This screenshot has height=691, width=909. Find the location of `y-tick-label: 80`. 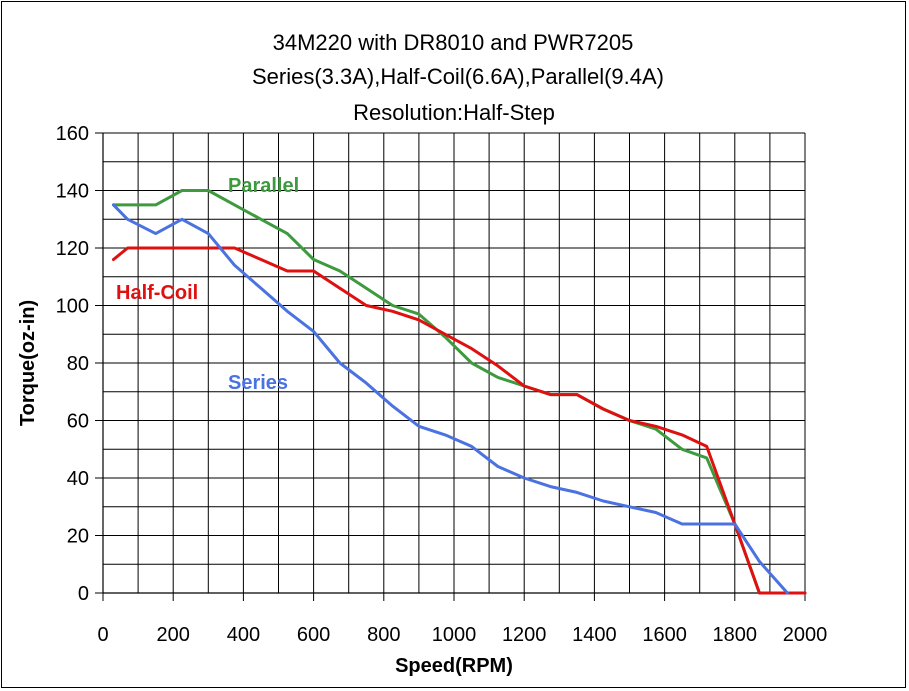

y-tick-label: 80 is located at coordinates (78, 364).